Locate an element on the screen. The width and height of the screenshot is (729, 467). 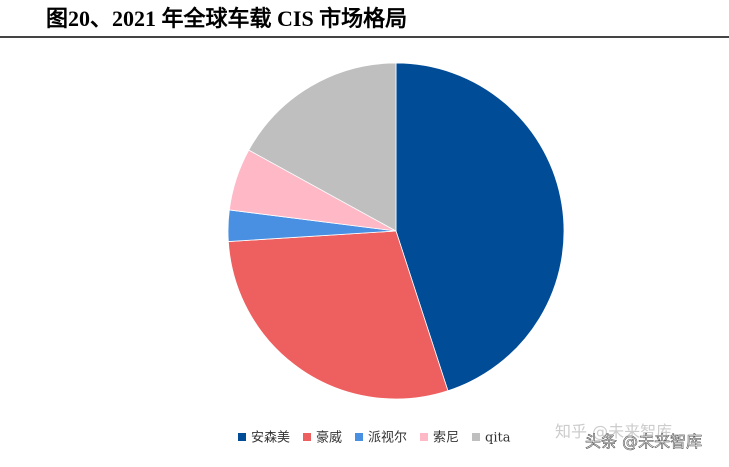
legend-label: 豪威 is located at coordinates (329, 438).